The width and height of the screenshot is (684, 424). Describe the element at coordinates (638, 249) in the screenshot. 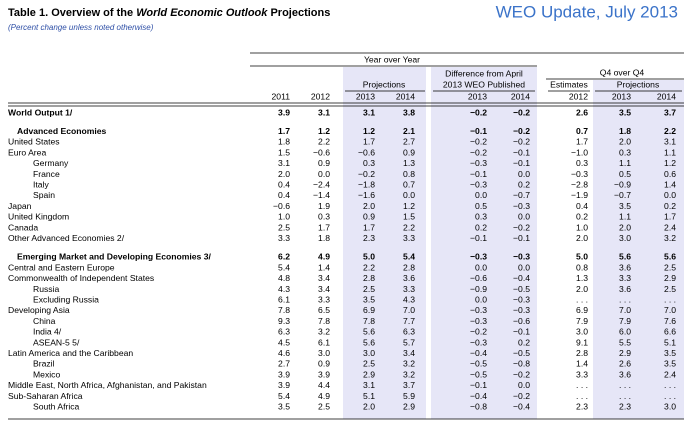

I see `q4-projections-shade` at that location.